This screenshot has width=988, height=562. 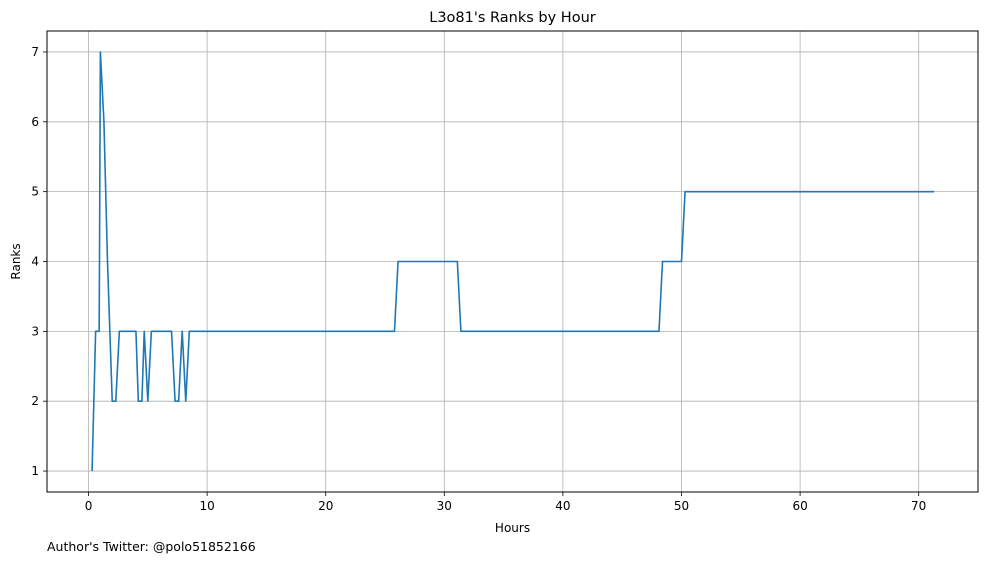 I want to click on y-tick-label: 7, so click(x=35, y=52).